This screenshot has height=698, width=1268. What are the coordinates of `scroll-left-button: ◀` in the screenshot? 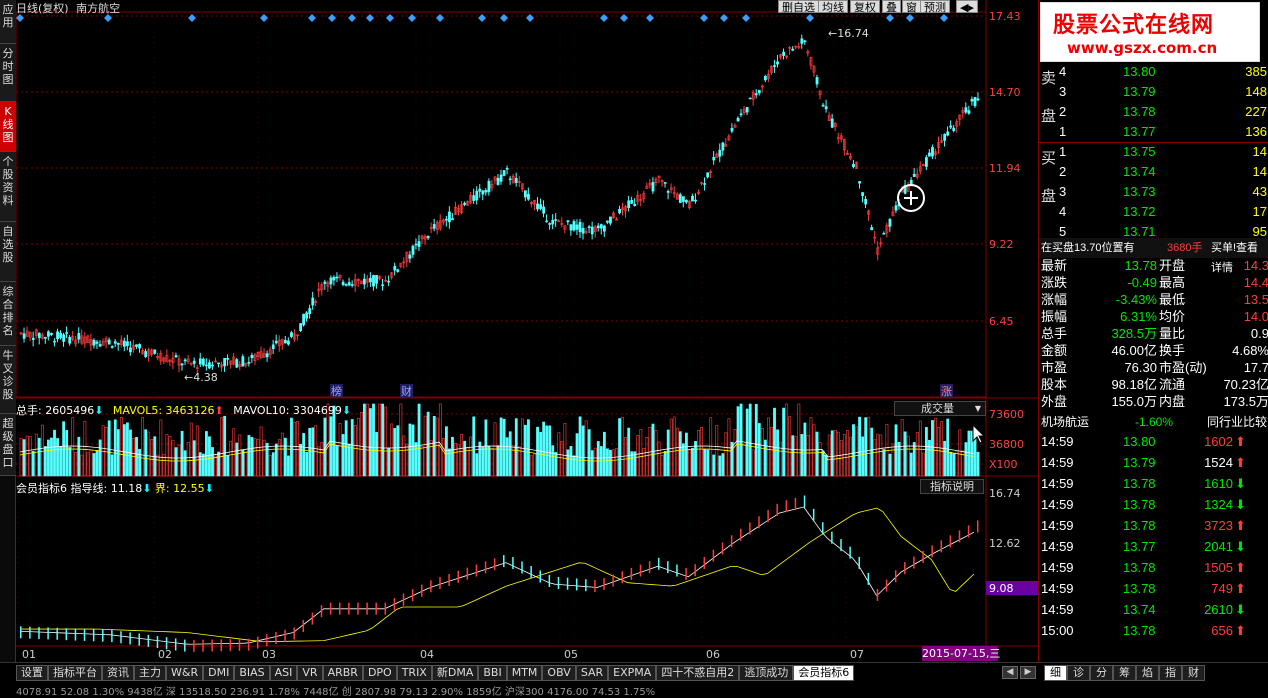 It's located at (1010, 672).